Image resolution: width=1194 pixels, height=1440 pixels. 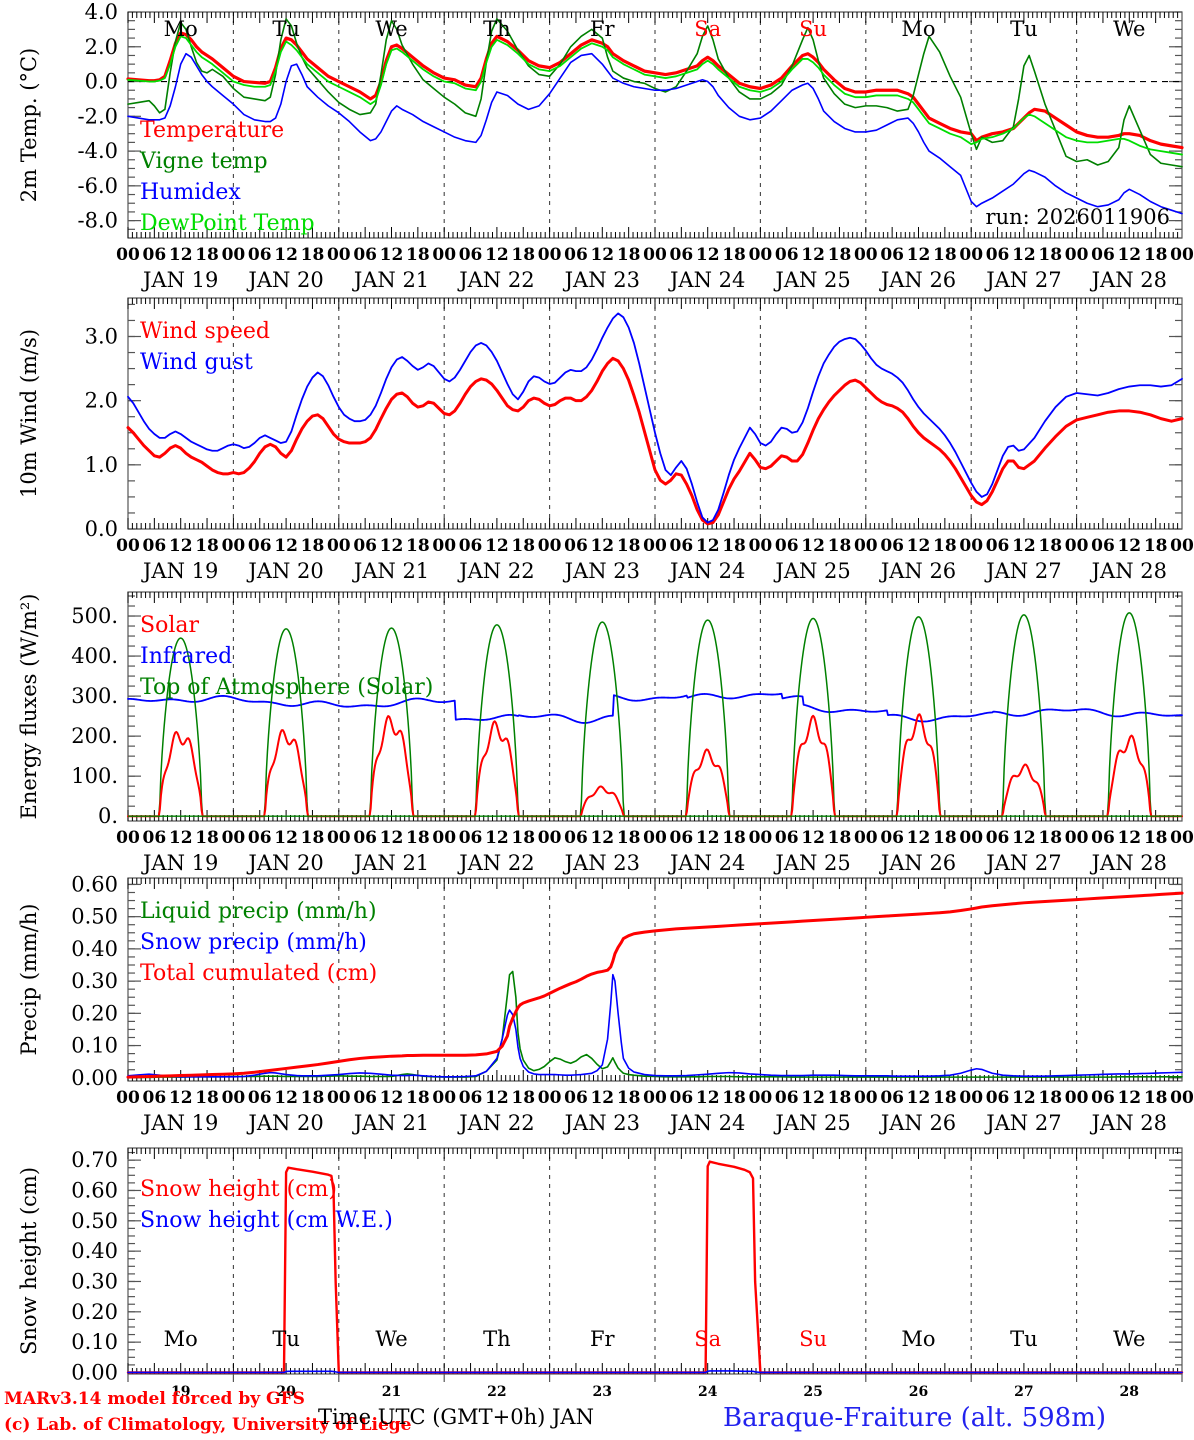 What do you see at coordinates (1129, 1339) in the screenshot?
I see `snow-weekday-label-we-9: We` at bounding box center [1129, 1339].